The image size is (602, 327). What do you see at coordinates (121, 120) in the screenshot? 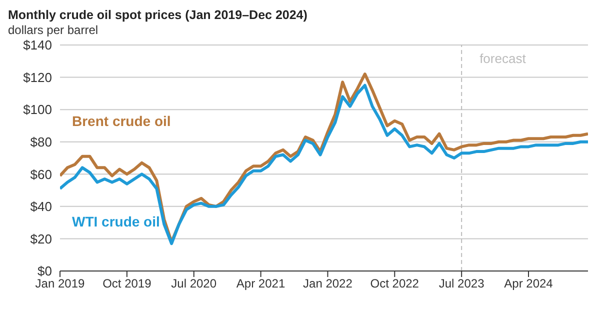
I see `text: Brent crude oil` at bounding box center [121, 120].